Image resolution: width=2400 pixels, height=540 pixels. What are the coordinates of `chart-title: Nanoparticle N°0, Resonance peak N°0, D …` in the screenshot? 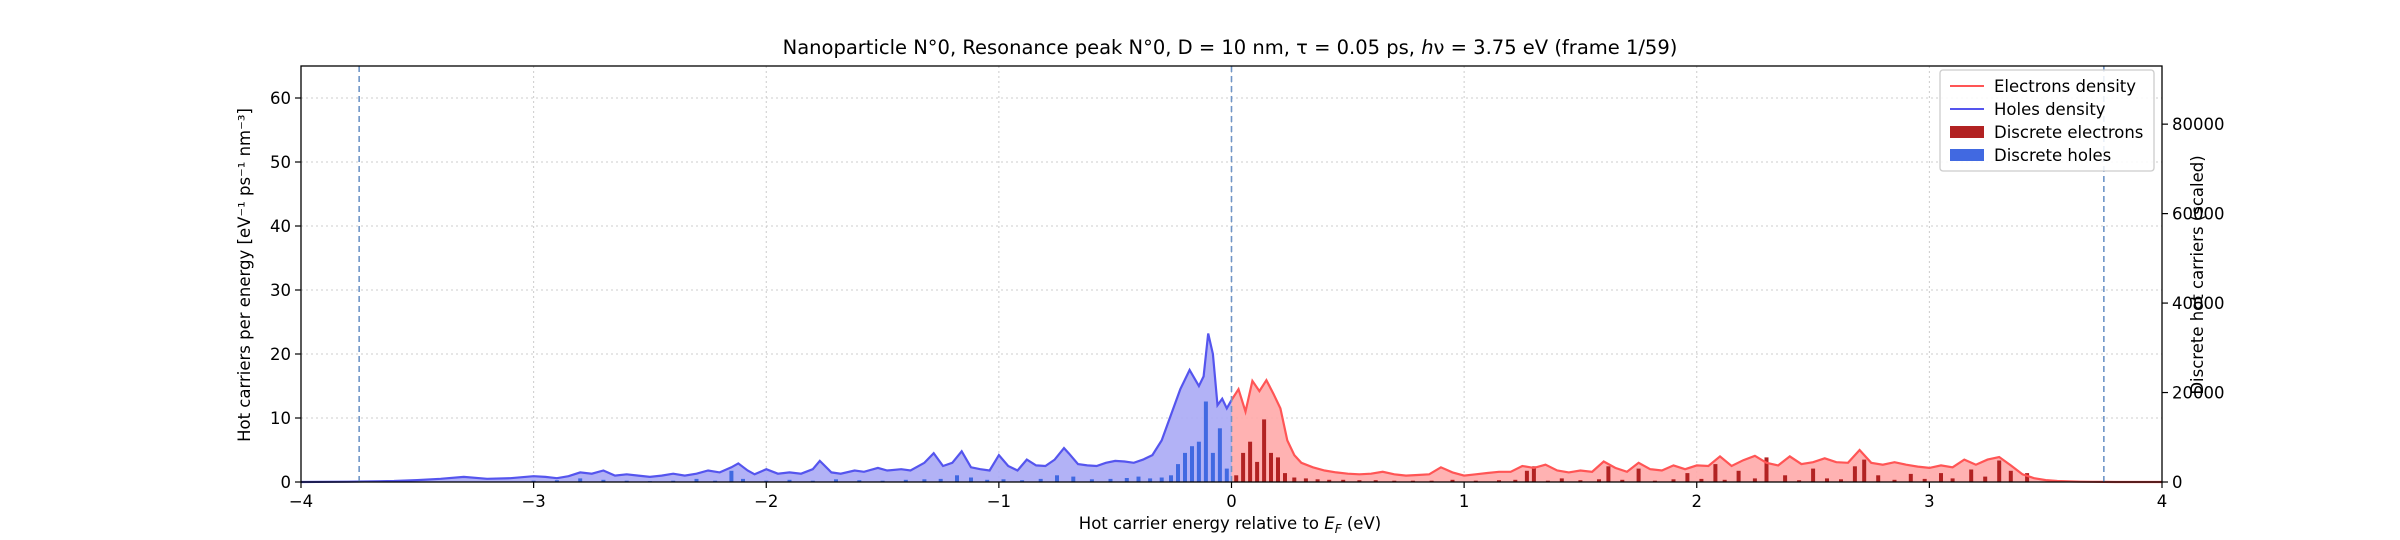 It's located at (1230, 47).